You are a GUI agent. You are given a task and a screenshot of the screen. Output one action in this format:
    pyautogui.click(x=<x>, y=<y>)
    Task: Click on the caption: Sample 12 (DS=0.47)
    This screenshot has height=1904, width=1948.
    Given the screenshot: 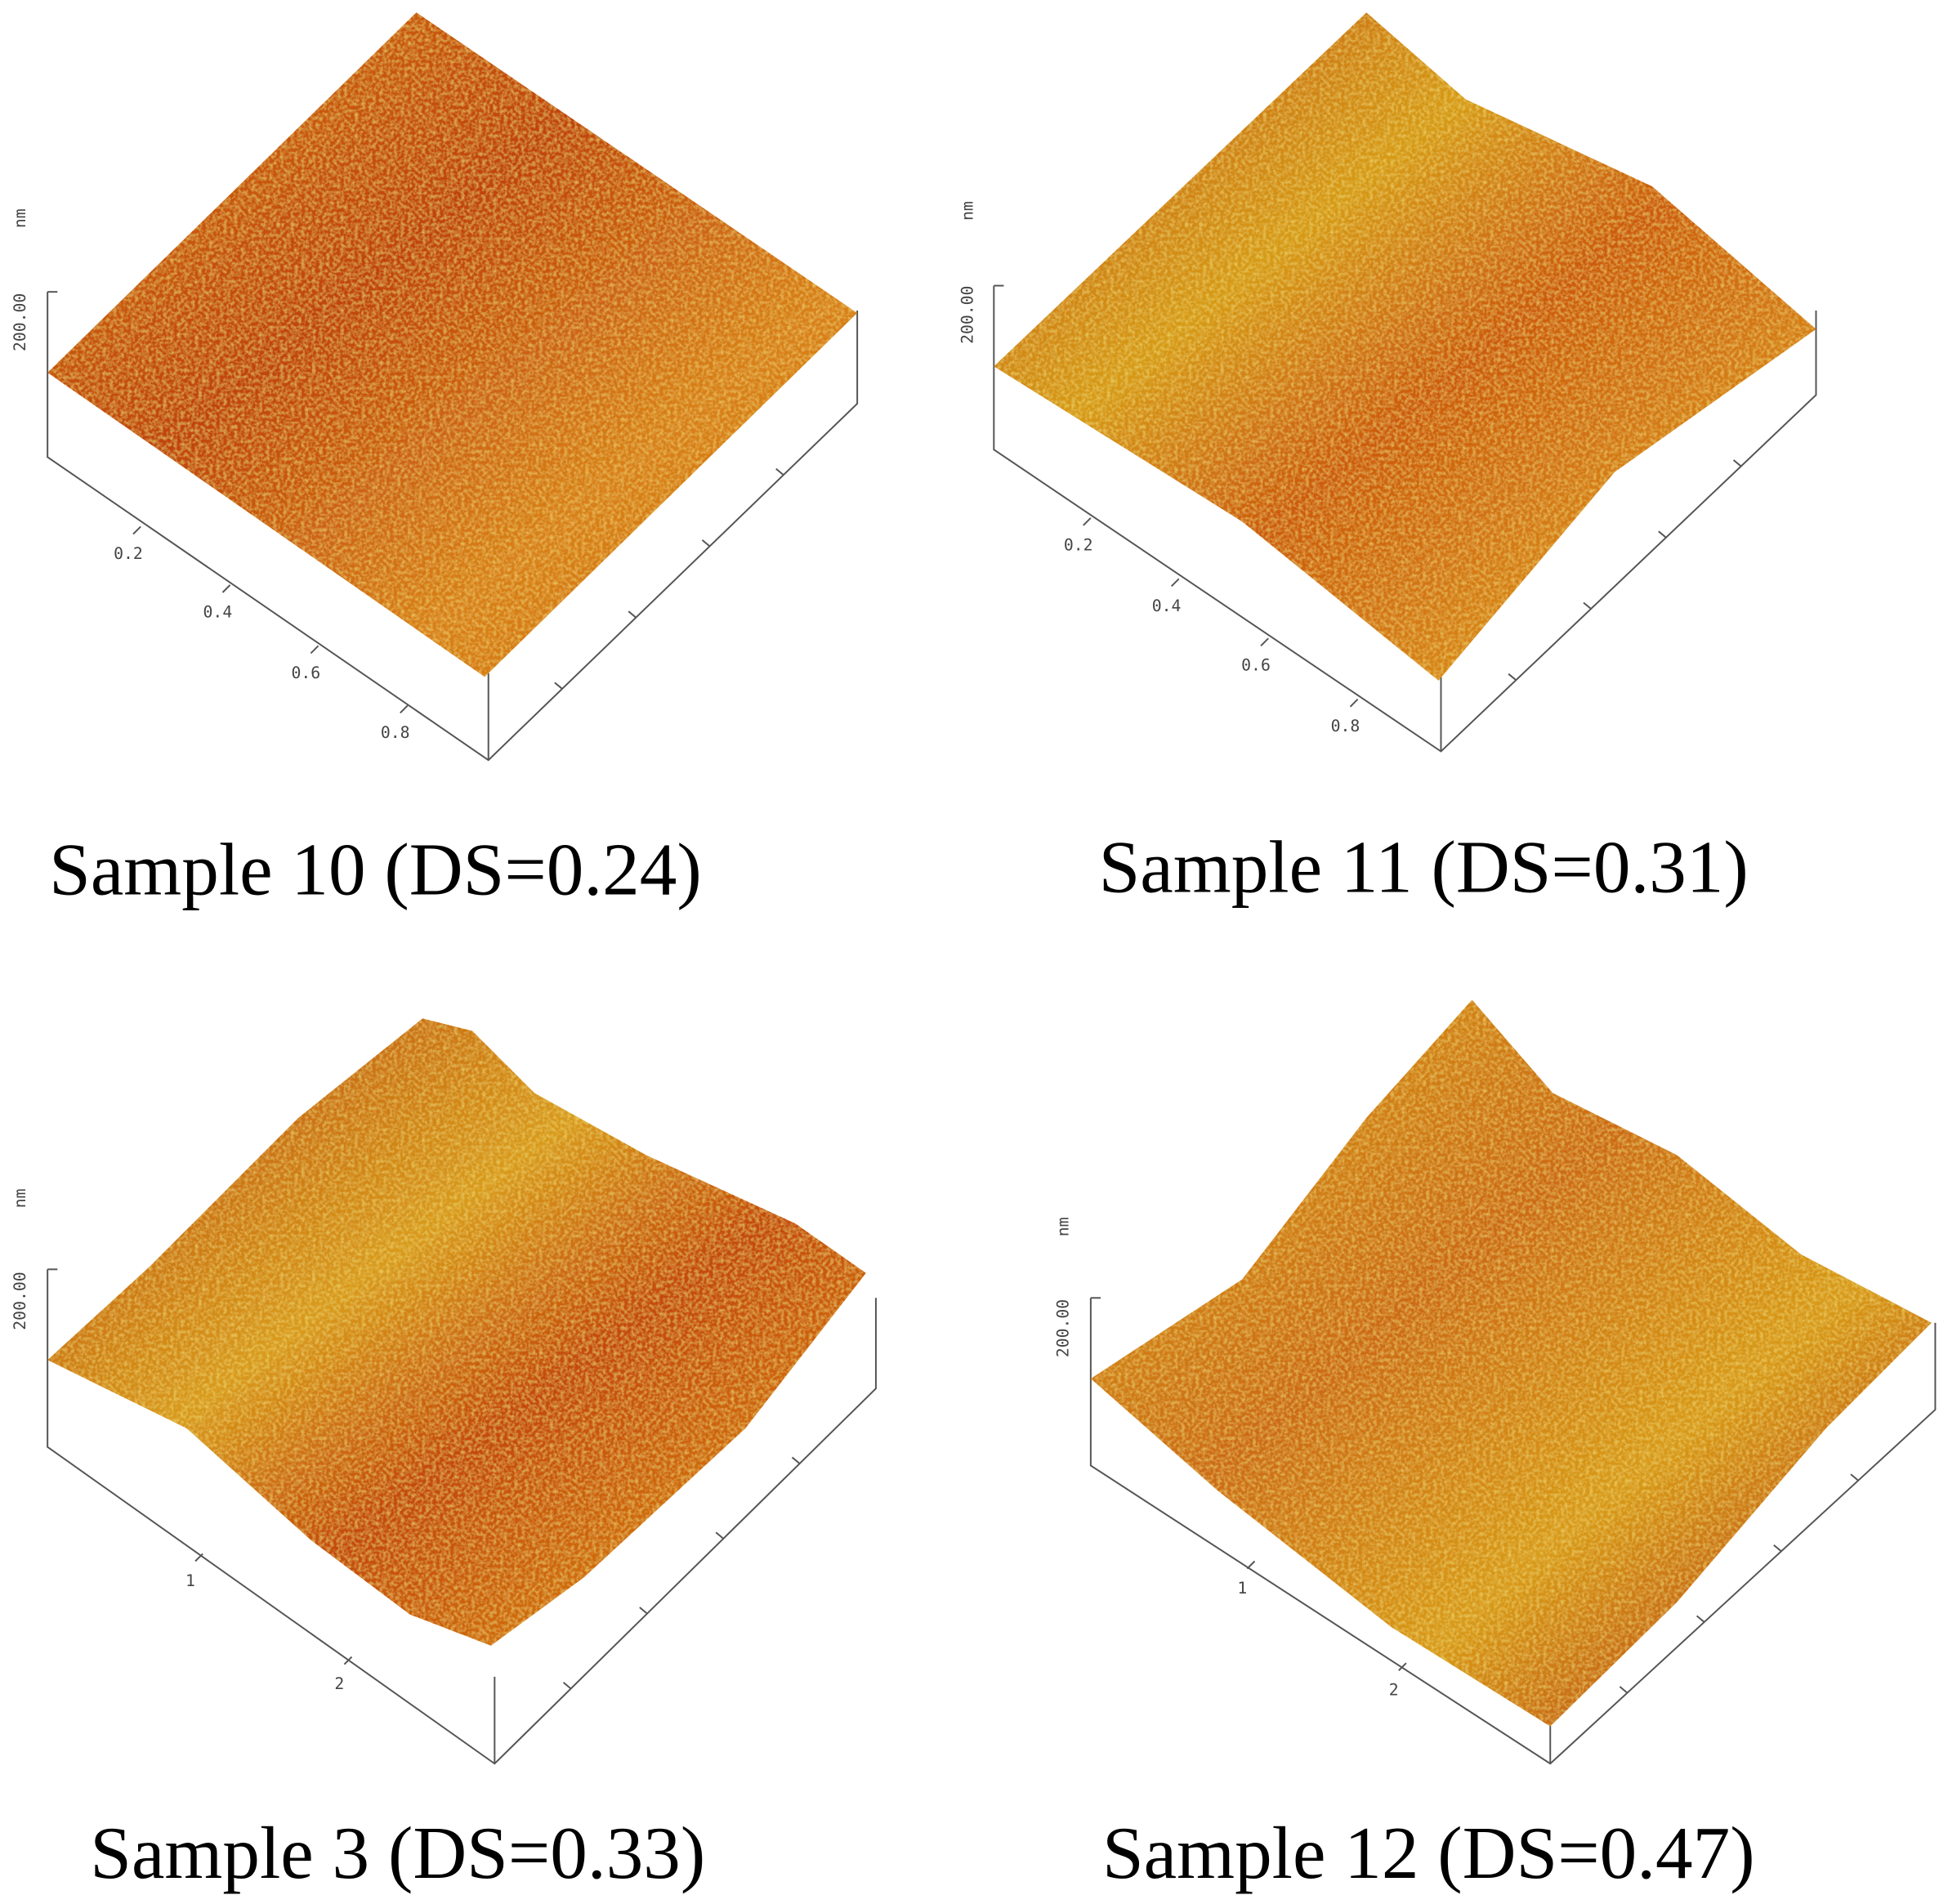 What is the action you would take?
    pyautogui.click(x=1428, y=1853)
    